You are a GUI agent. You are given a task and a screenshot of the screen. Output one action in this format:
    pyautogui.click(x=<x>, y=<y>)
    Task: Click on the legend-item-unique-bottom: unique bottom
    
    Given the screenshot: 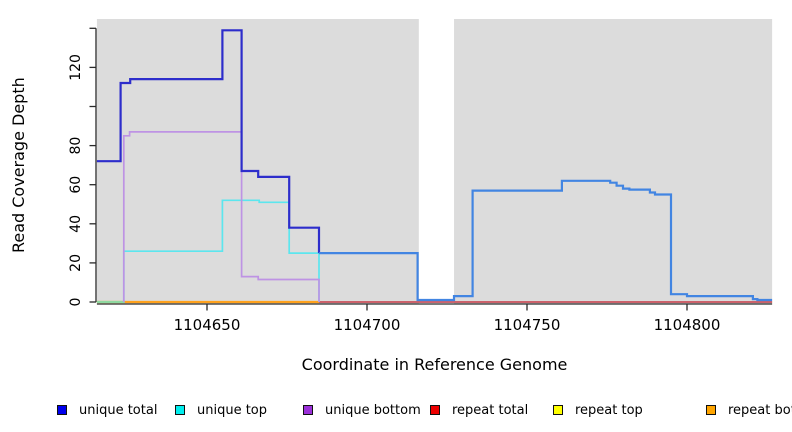 What is the action you would take?
    pyautogui.click(x=362, y=410)
    